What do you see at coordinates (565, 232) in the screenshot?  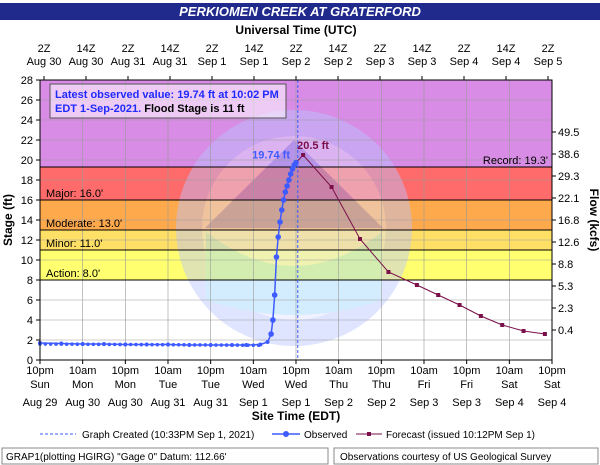 I see `right-axis-ticks: 0.4 2.3 5.3 8.8 12.6 16.8 22.1 29.3 38.6 49.5` at bounding box center [565, 232].